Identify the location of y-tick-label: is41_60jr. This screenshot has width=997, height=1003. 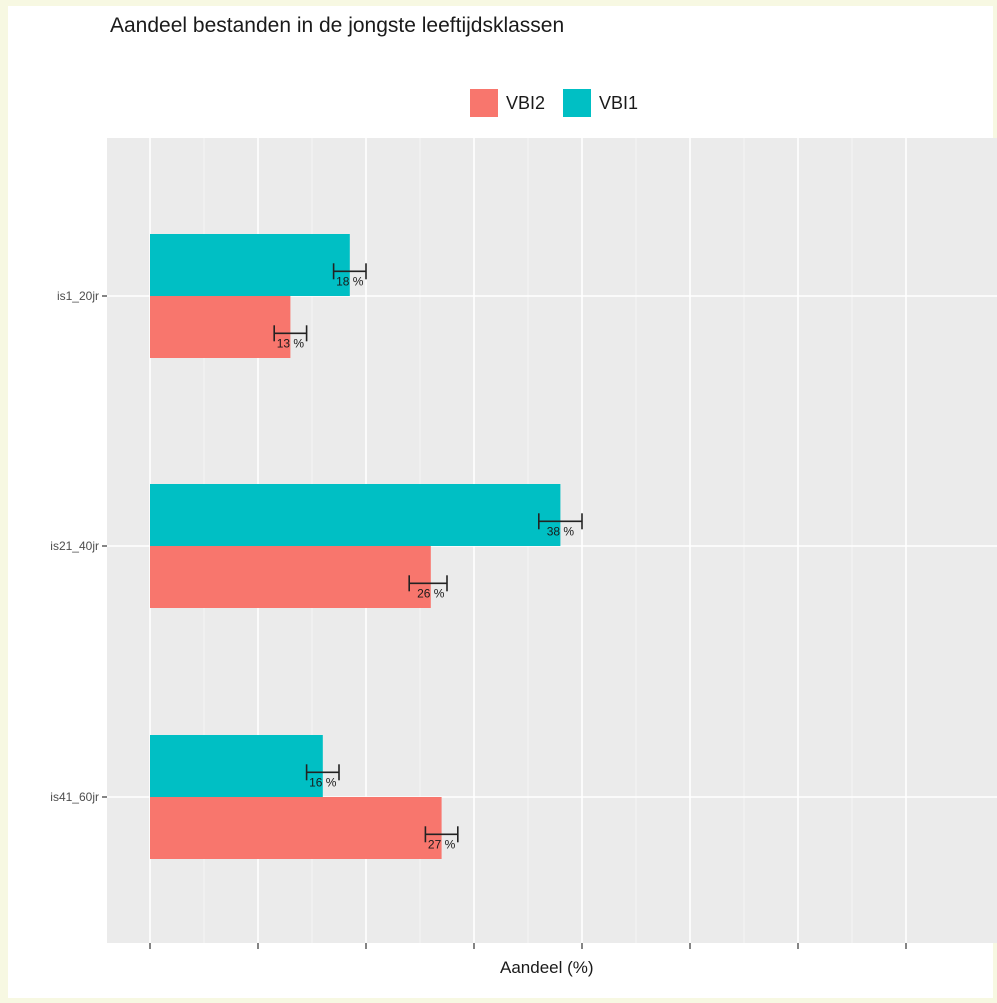
(74, 797).